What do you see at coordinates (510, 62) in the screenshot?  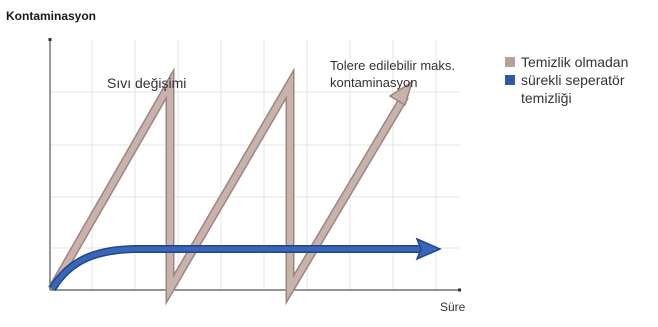 I see `legend-swatch-sawtooth` at bounding box center [510, 62].